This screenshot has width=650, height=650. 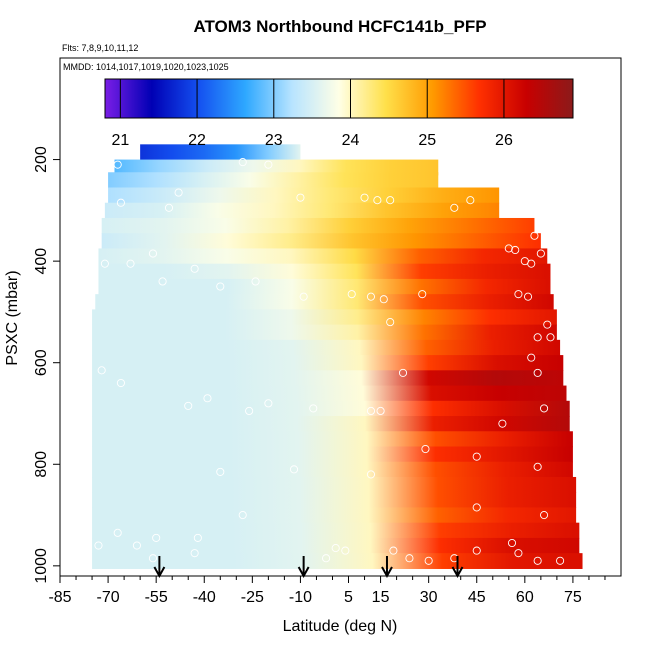 What do you see at coordinates (100, 48) in the screenshot?
I see `flights-label: Flts: 7,8,9,10,11,12` at bounding box center [100, 48].